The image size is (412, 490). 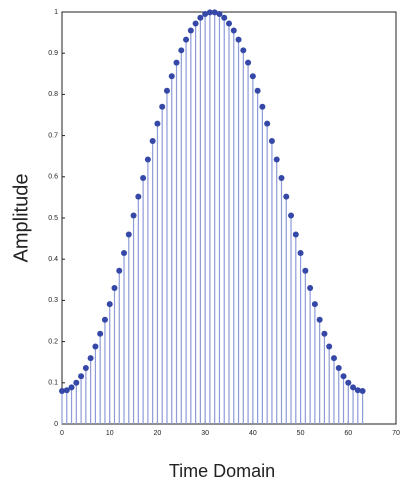 What do you see at coordinates (348, 433) in the screenshot?
I see `x-tick-label: 60` at bounding box center [348, 433].